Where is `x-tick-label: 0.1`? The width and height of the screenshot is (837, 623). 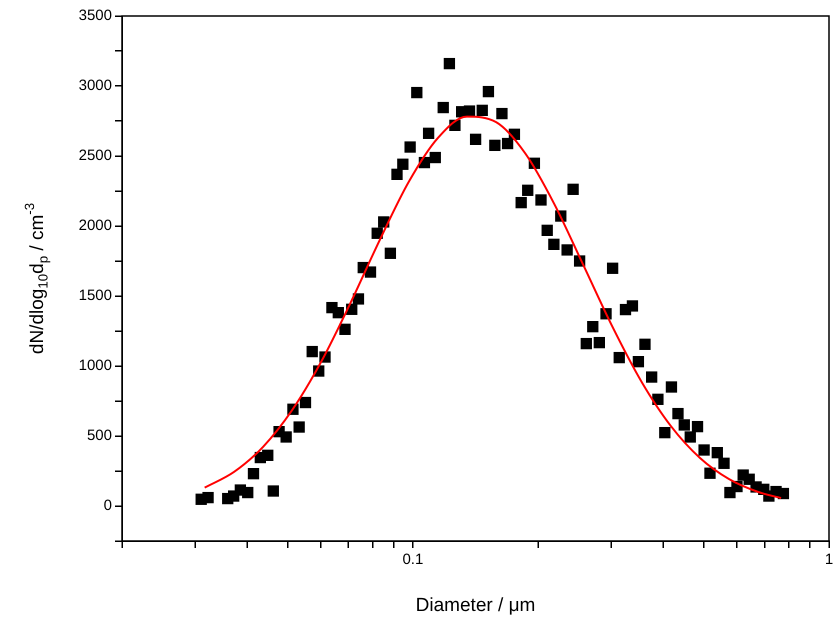 x-tick-label: 0.1 is located at coordinates (413, 559).